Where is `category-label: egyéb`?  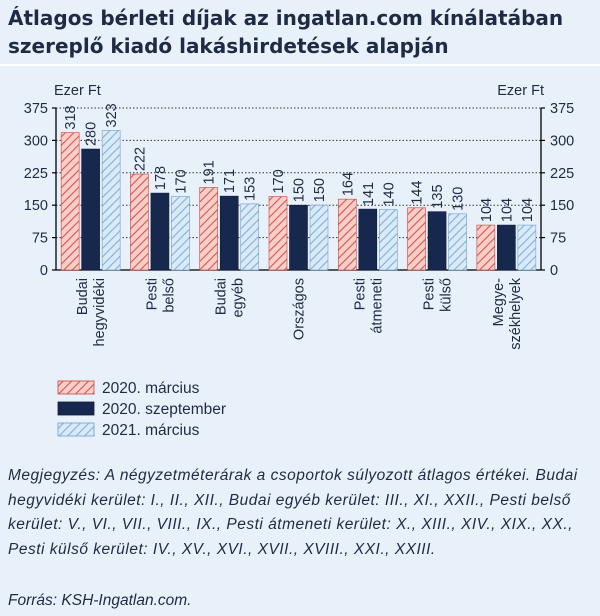
category-label: egyéb is located at coordinates (239, 298).